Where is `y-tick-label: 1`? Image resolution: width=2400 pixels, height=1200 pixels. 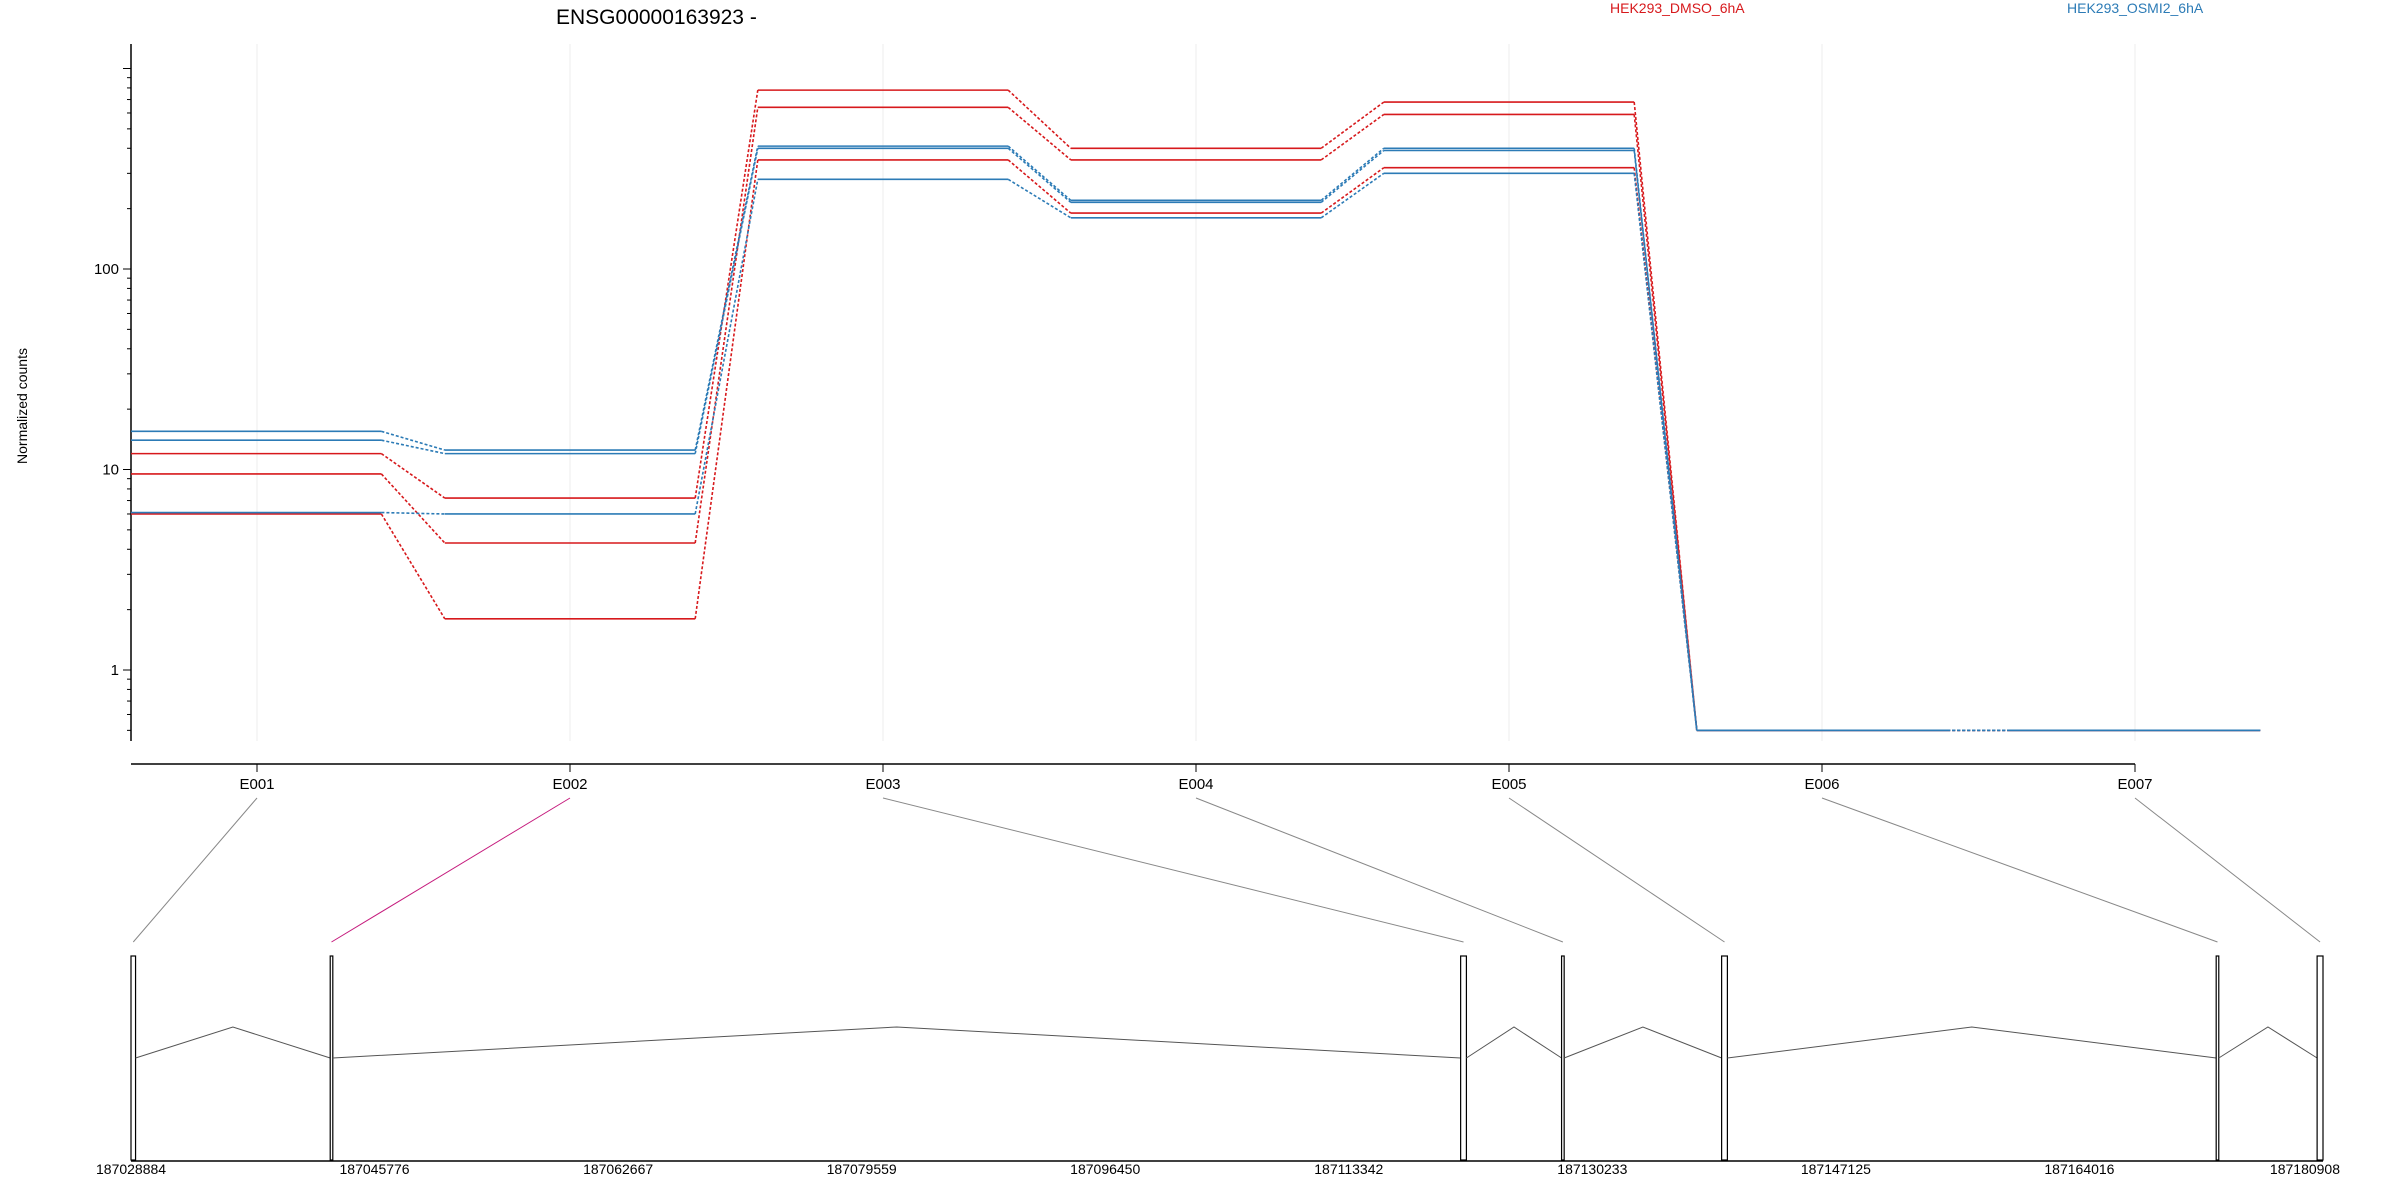 y-tick-label: 1 is located at coordinates (115, 670).